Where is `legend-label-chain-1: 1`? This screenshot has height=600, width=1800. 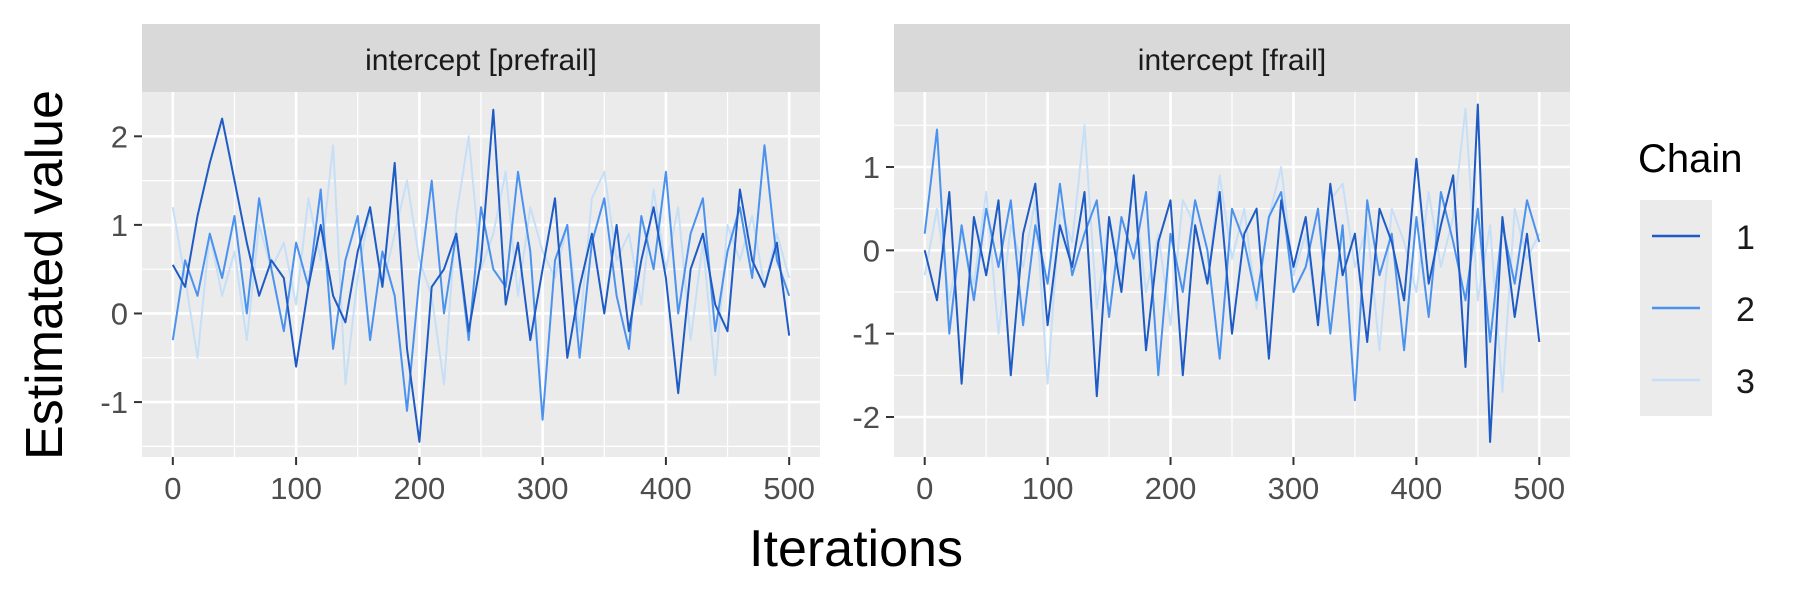 legend-label-chain-1: 1 is located at coordinates (1745, 238).